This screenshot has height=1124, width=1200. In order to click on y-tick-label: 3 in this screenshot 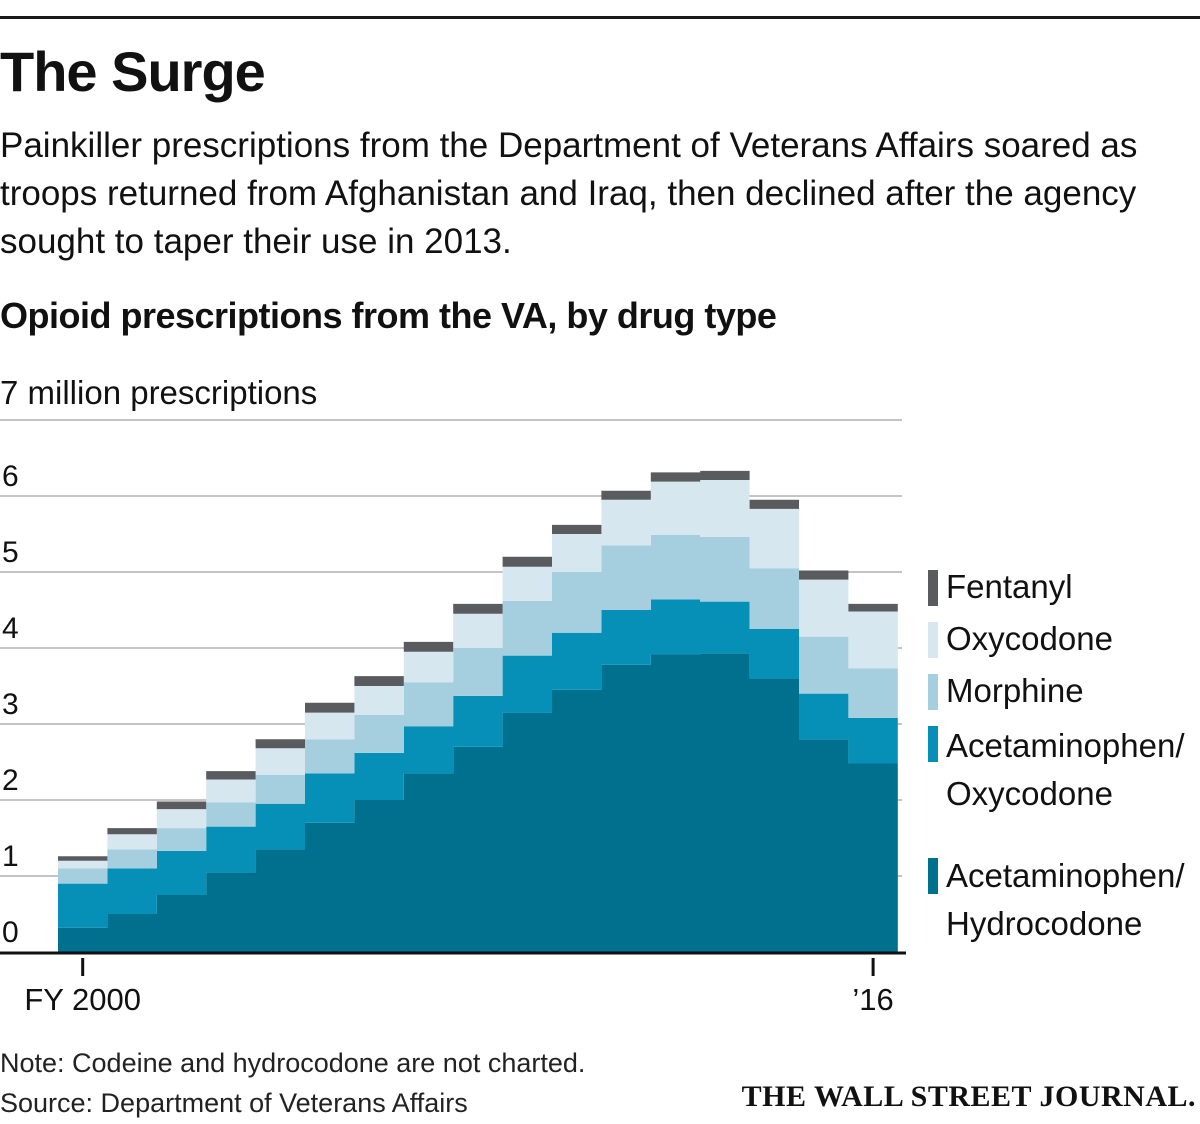, I will do `click(10, 704)`.